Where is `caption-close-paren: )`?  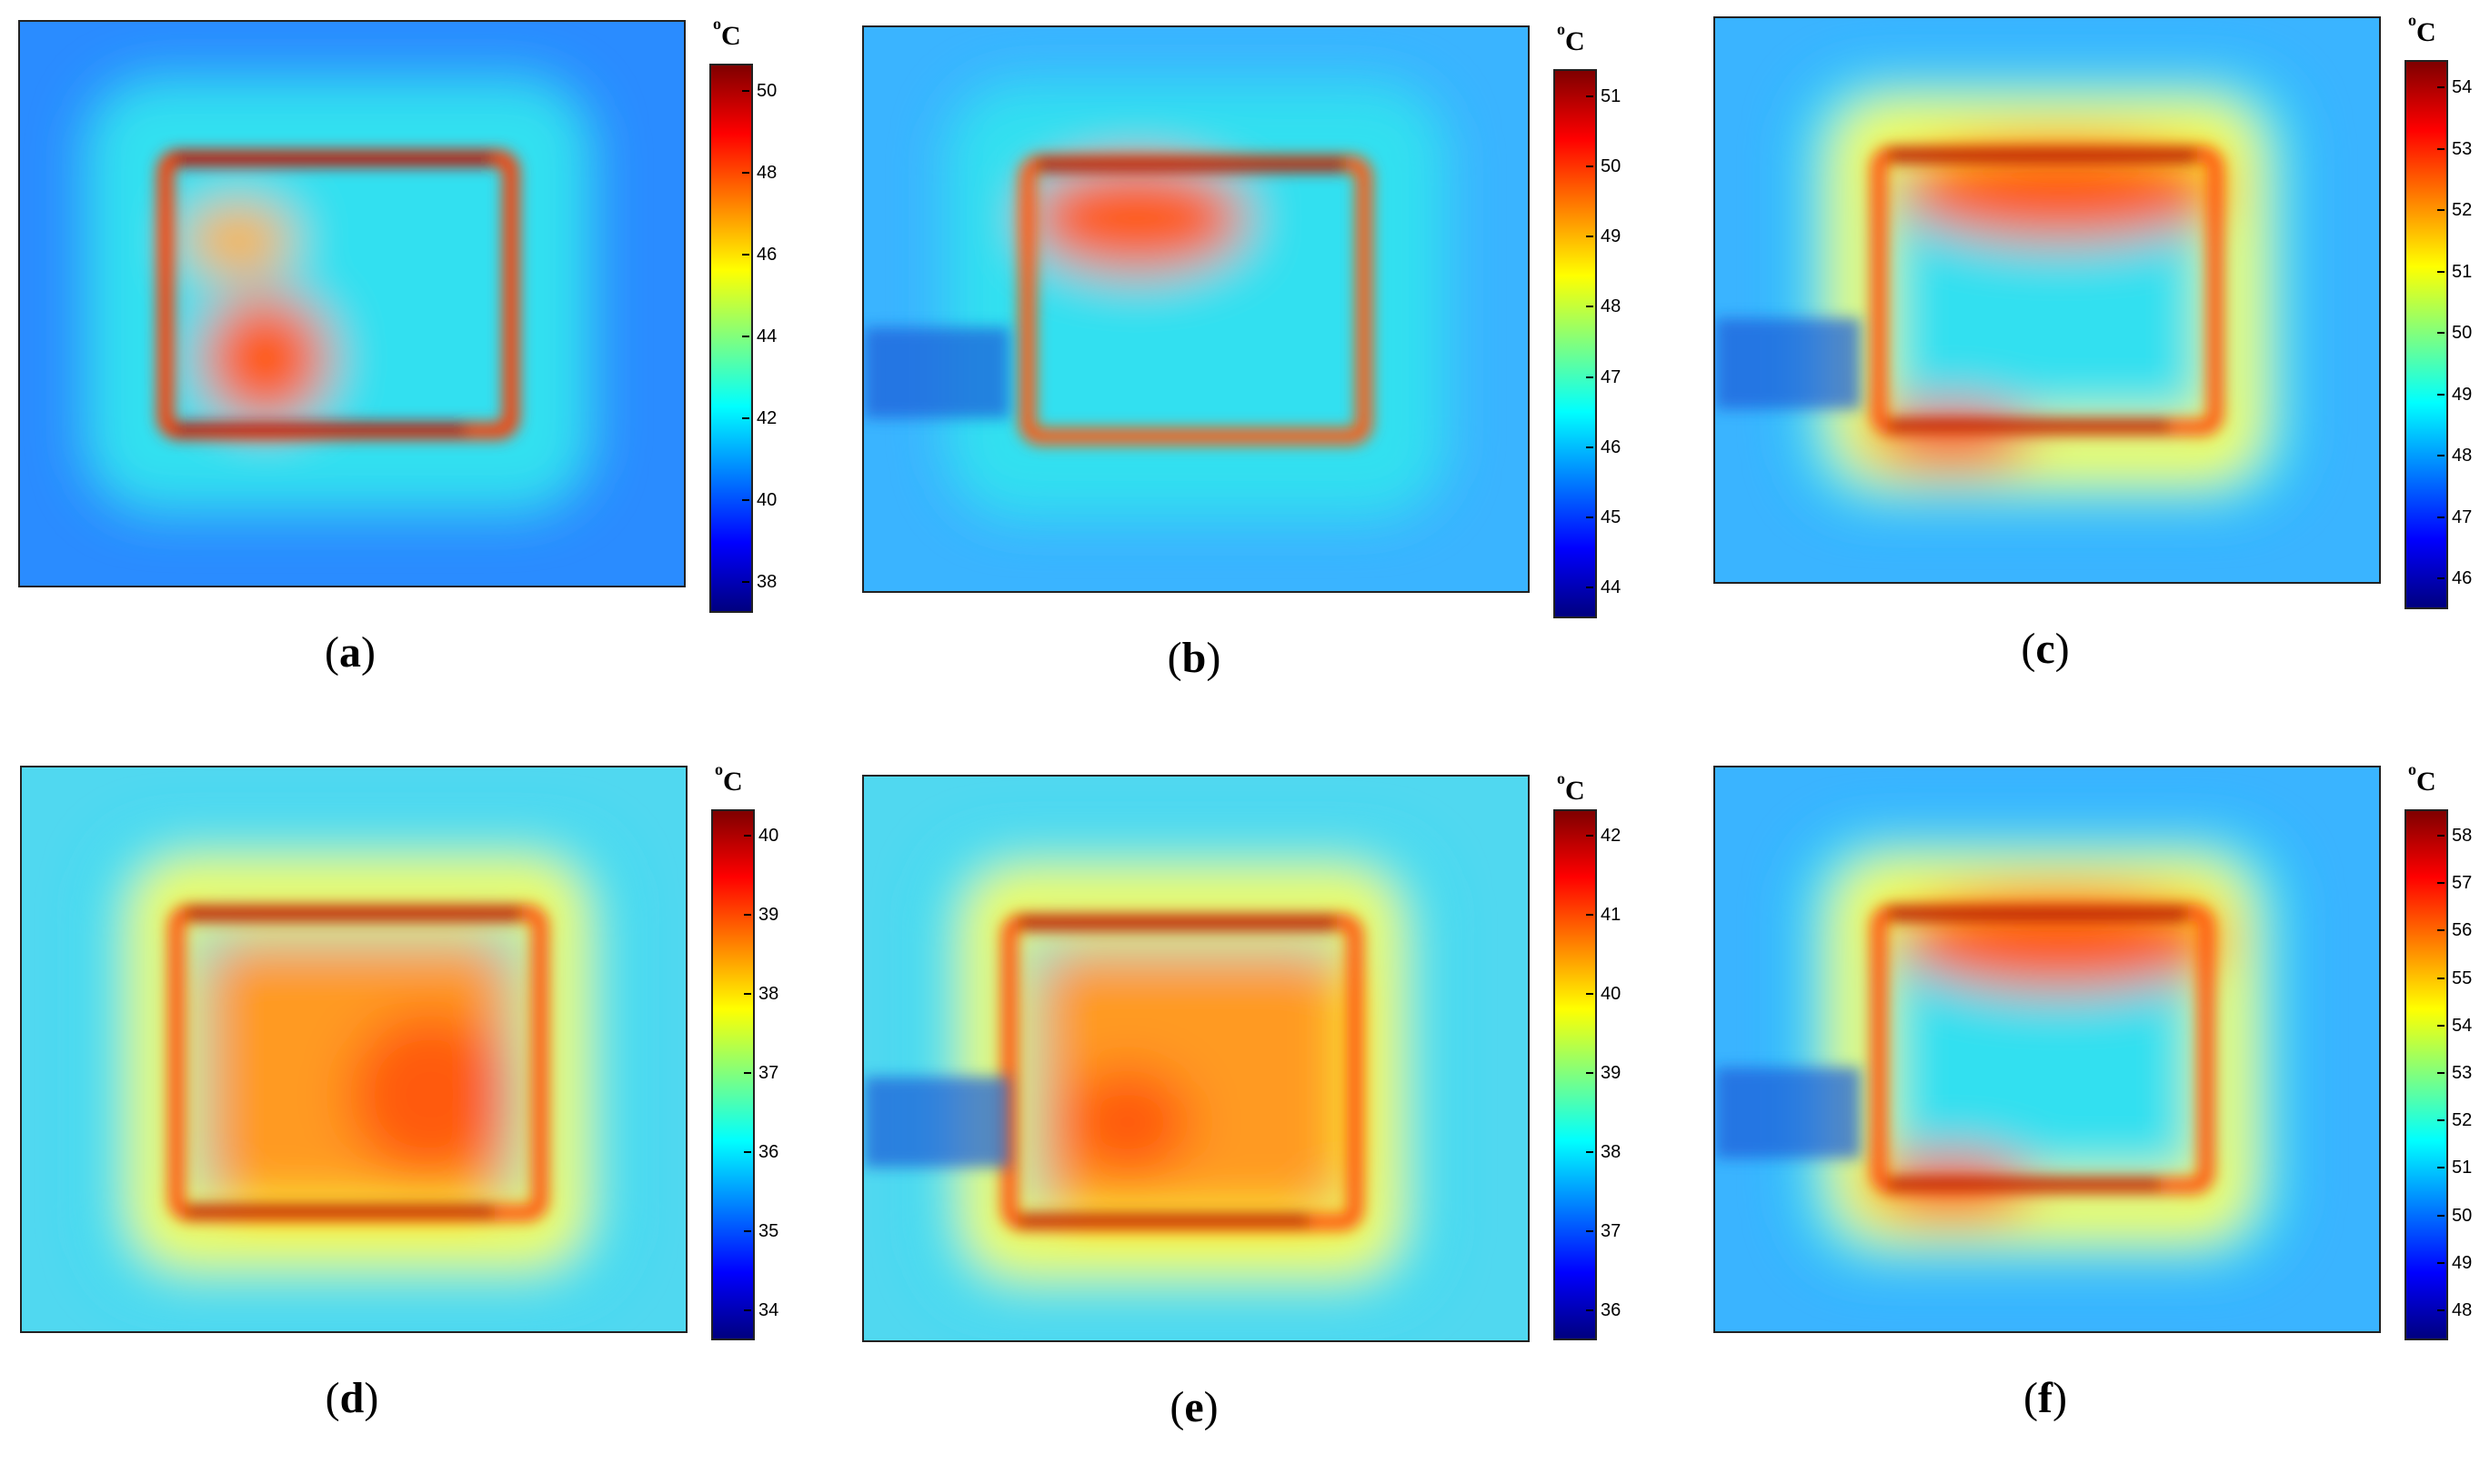 caption-close-paren: ) is located at coordinates (371, 1398).